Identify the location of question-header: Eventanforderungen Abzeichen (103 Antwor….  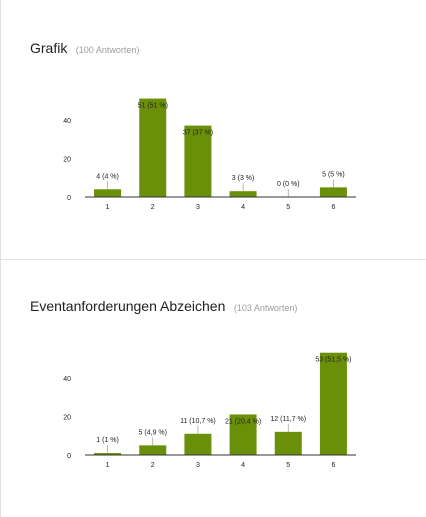
(163, 307).